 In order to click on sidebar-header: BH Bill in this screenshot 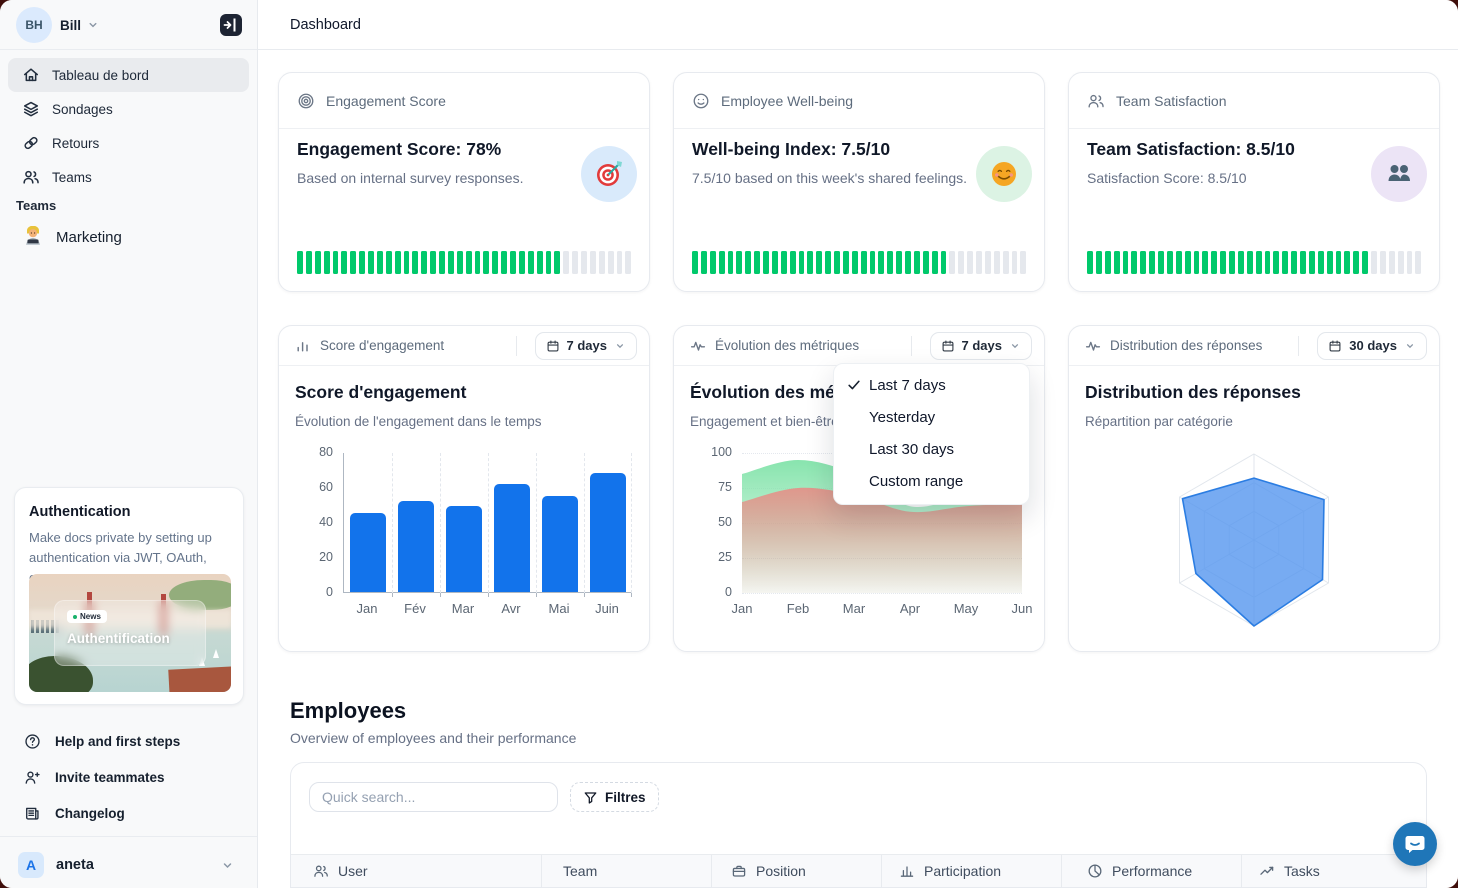, I will do `click(128, 25)`.